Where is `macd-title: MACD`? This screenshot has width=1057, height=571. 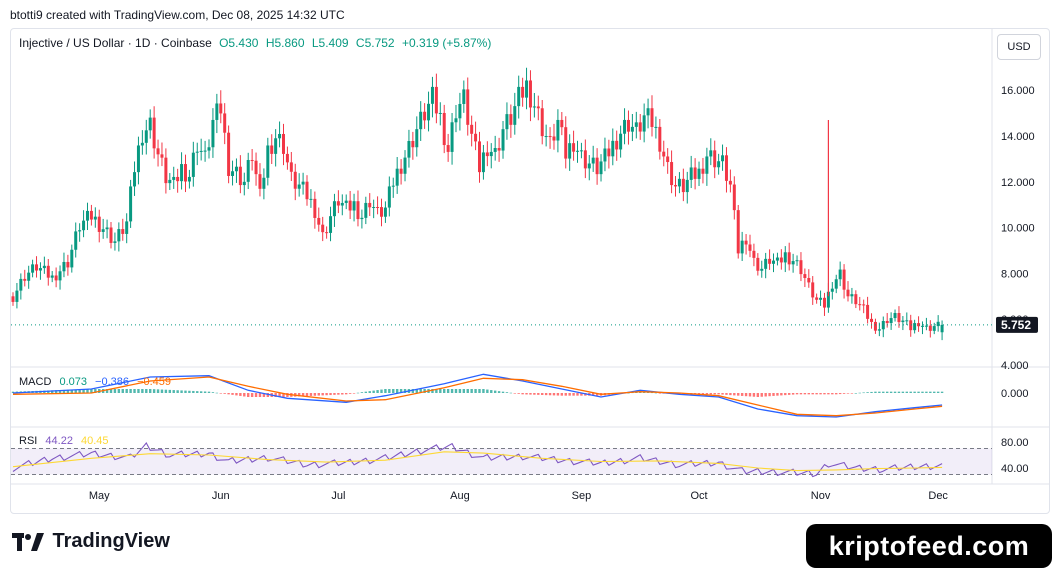
macd-title: MACD is located at coordinates (35, 382).